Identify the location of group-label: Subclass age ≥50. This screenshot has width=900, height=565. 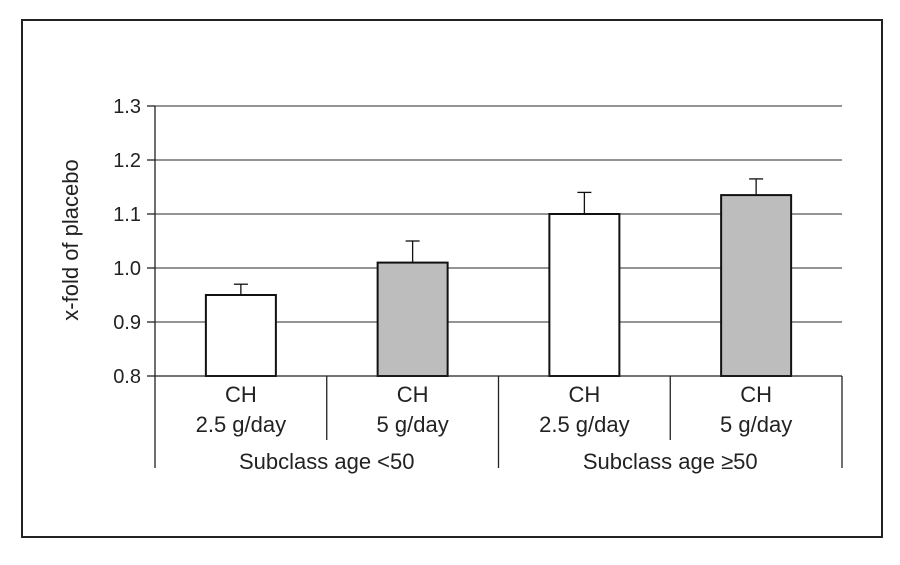
(670, 461).